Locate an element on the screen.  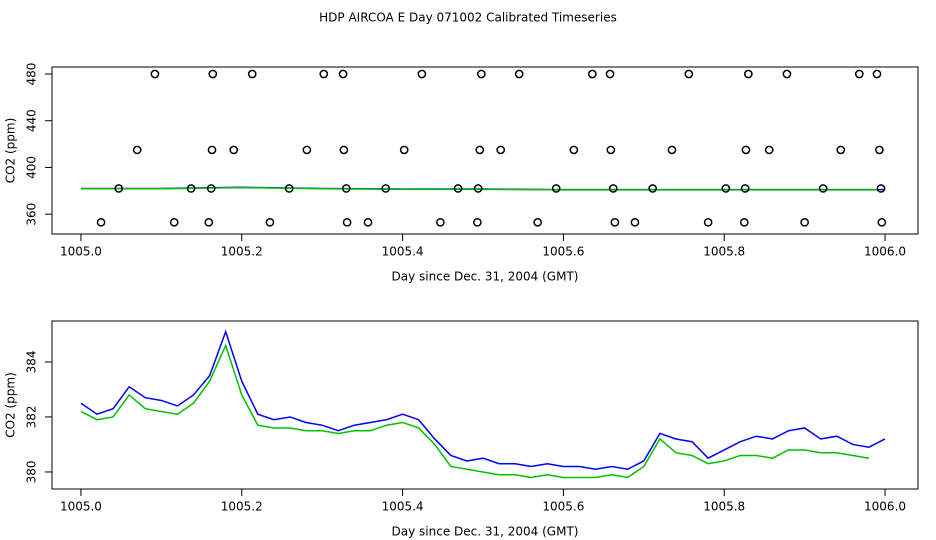
y-tick-label: 384 is located at coordinates (32, 362).